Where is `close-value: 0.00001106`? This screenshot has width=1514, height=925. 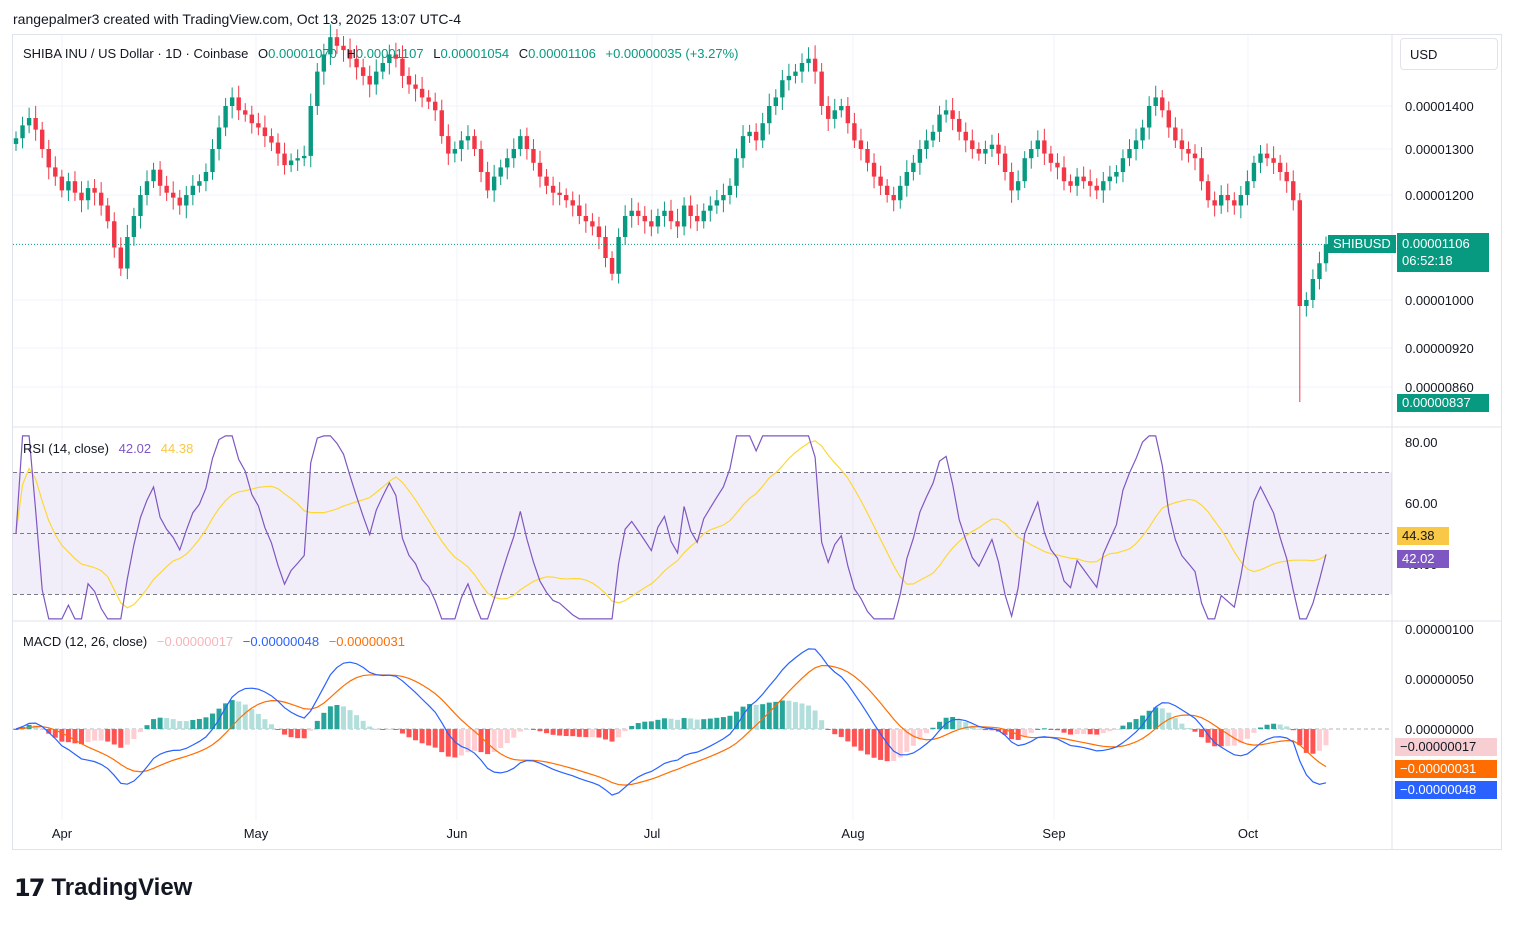 close-value: 0.00001106 is located at coordinates (562, 53).